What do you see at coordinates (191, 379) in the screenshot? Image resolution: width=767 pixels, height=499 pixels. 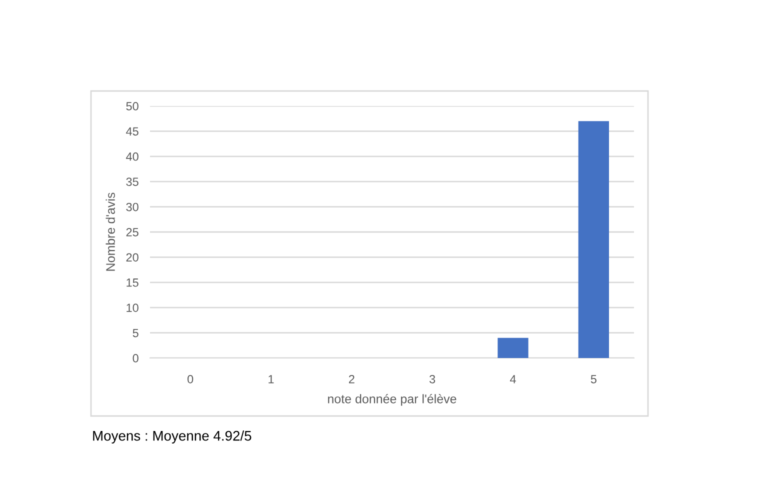 I see `x-tick-label: 0` at bounding box center [191, 379].